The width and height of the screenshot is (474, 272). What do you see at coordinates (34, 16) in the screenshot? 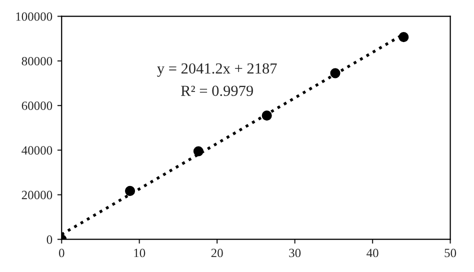
I see `y-tick-label: 100000` at bounding box center [34, 16].